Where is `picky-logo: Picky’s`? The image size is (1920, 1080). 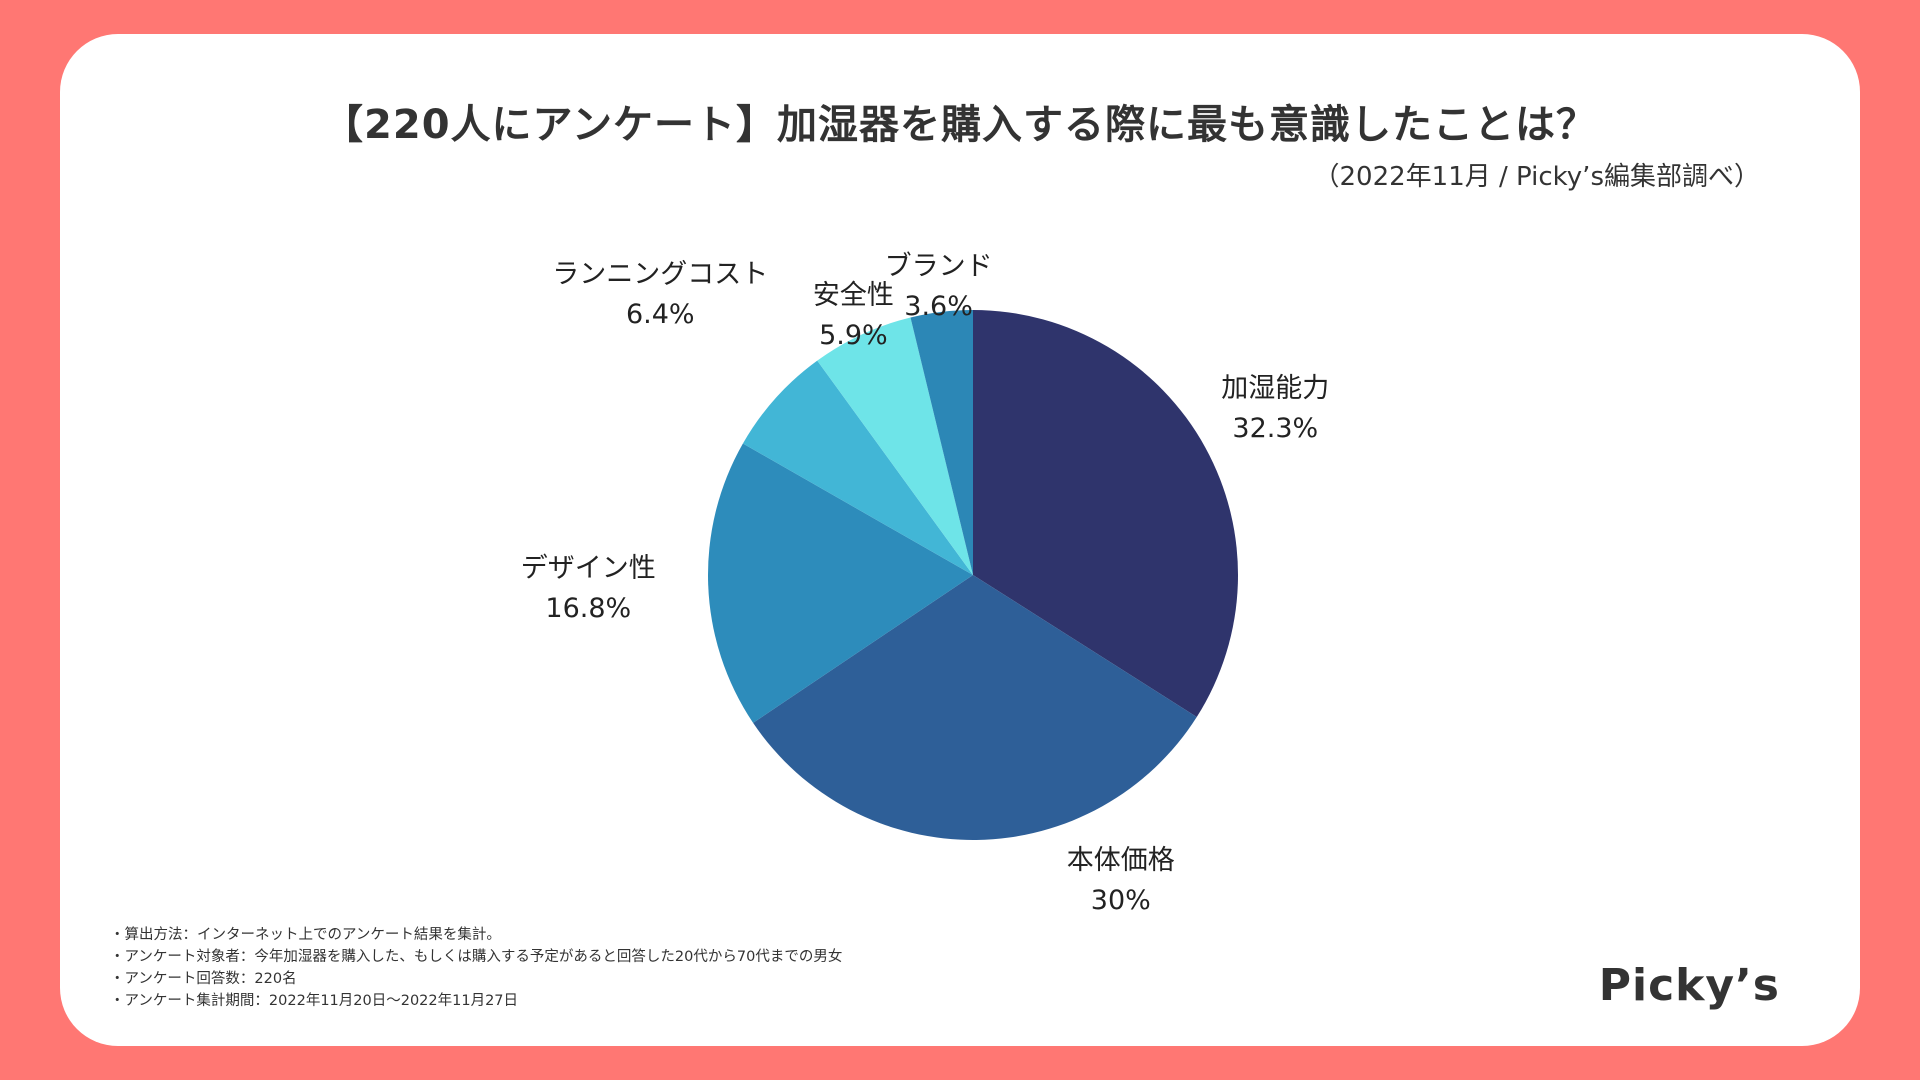
picky-logo: Picky’s is located at coordinates (1689, 985).